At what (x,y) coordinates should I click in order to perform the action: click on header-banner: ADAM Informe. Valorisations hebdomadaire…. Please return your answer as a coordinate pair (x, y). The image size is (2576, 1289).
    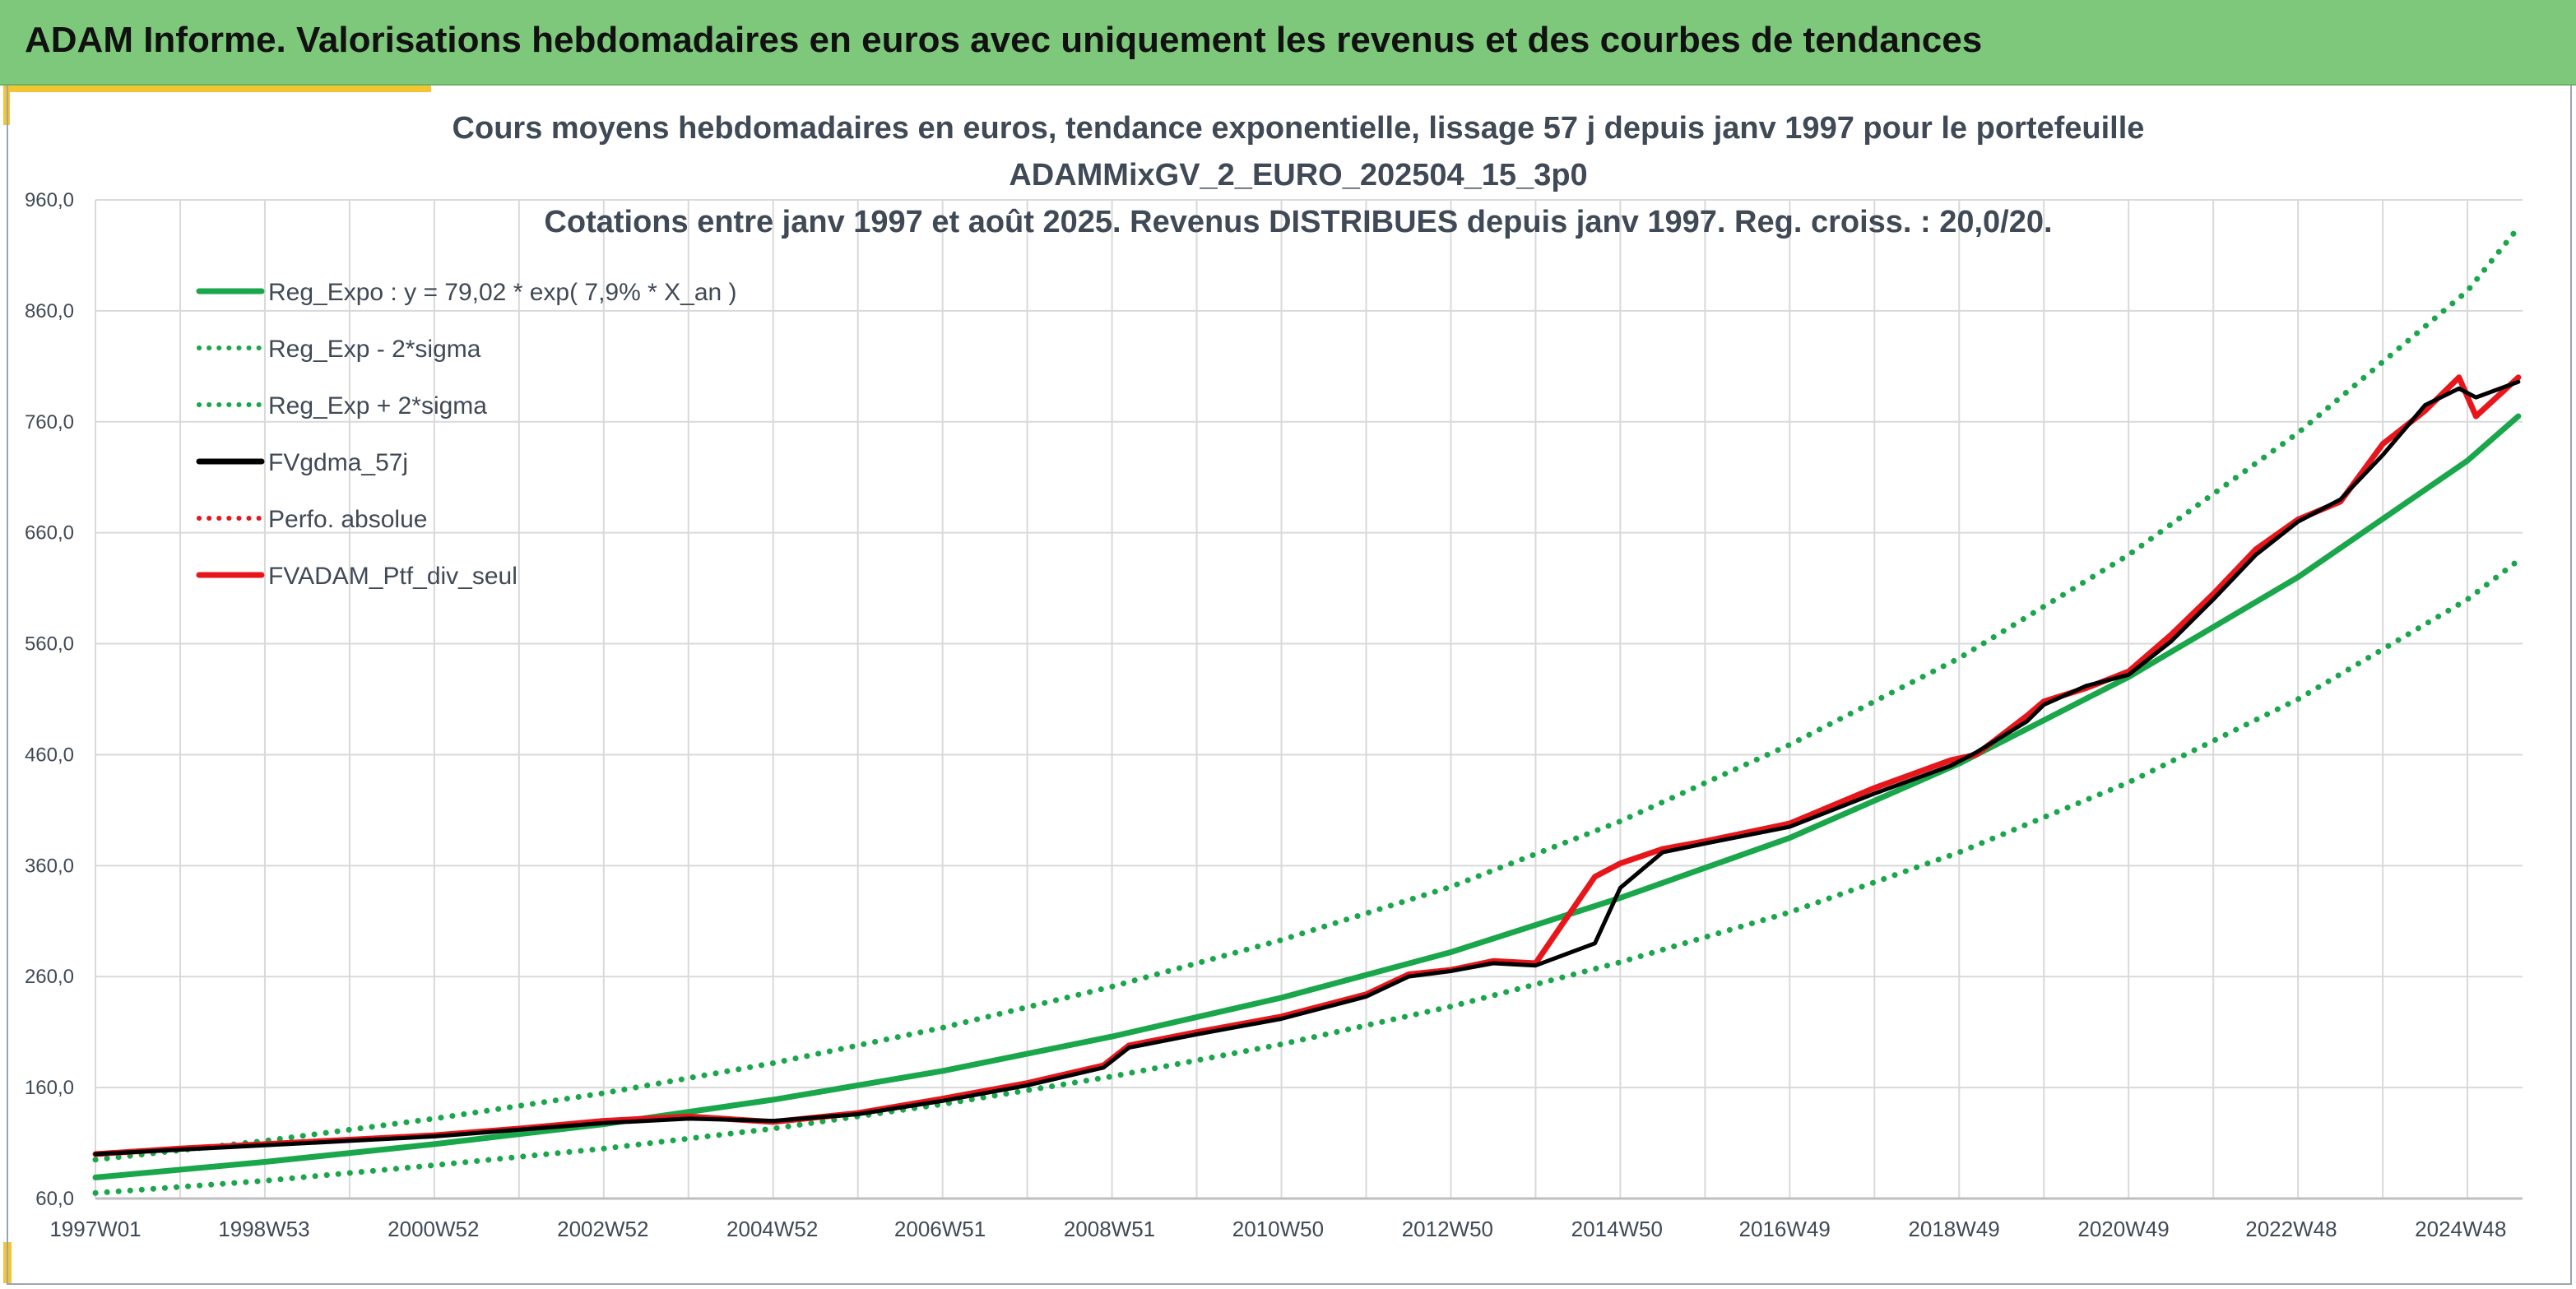
    Looking at the image, I should click on (1288, 43).